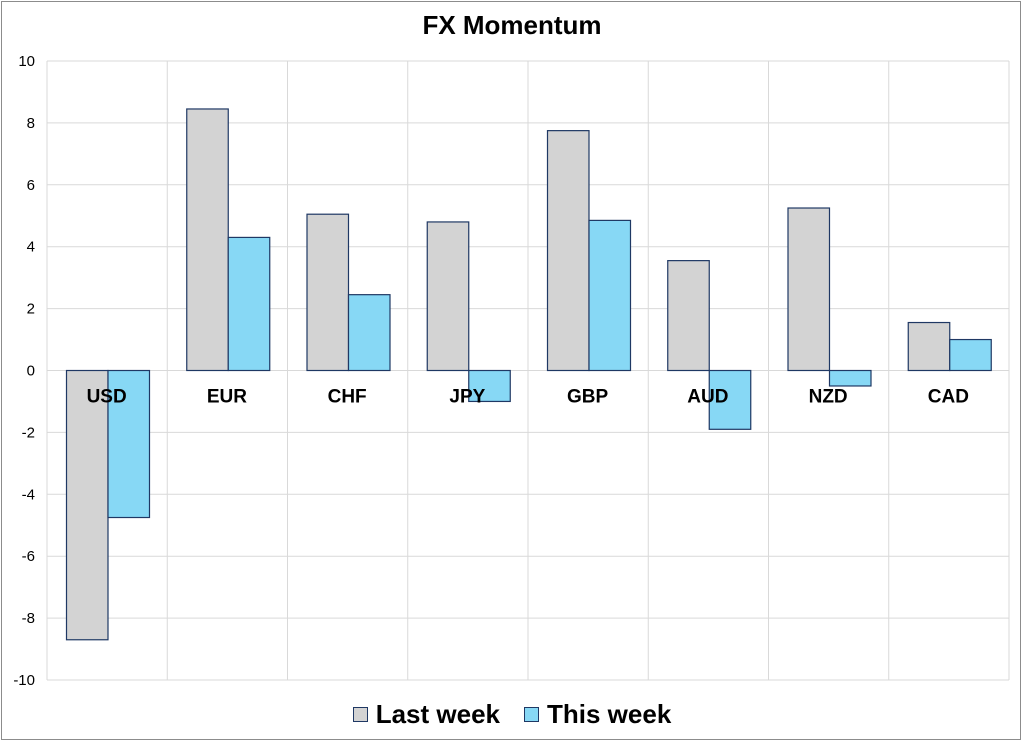 This screenshot has height=743, width=1024. Describe the element at coordinates (207, 240) in the screenshot. I see `bar-last-week-eur` at that location.